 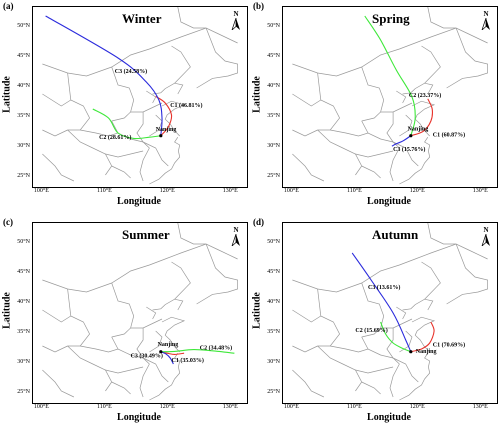 I want to click on station-marker, so click(x=161, y=136).